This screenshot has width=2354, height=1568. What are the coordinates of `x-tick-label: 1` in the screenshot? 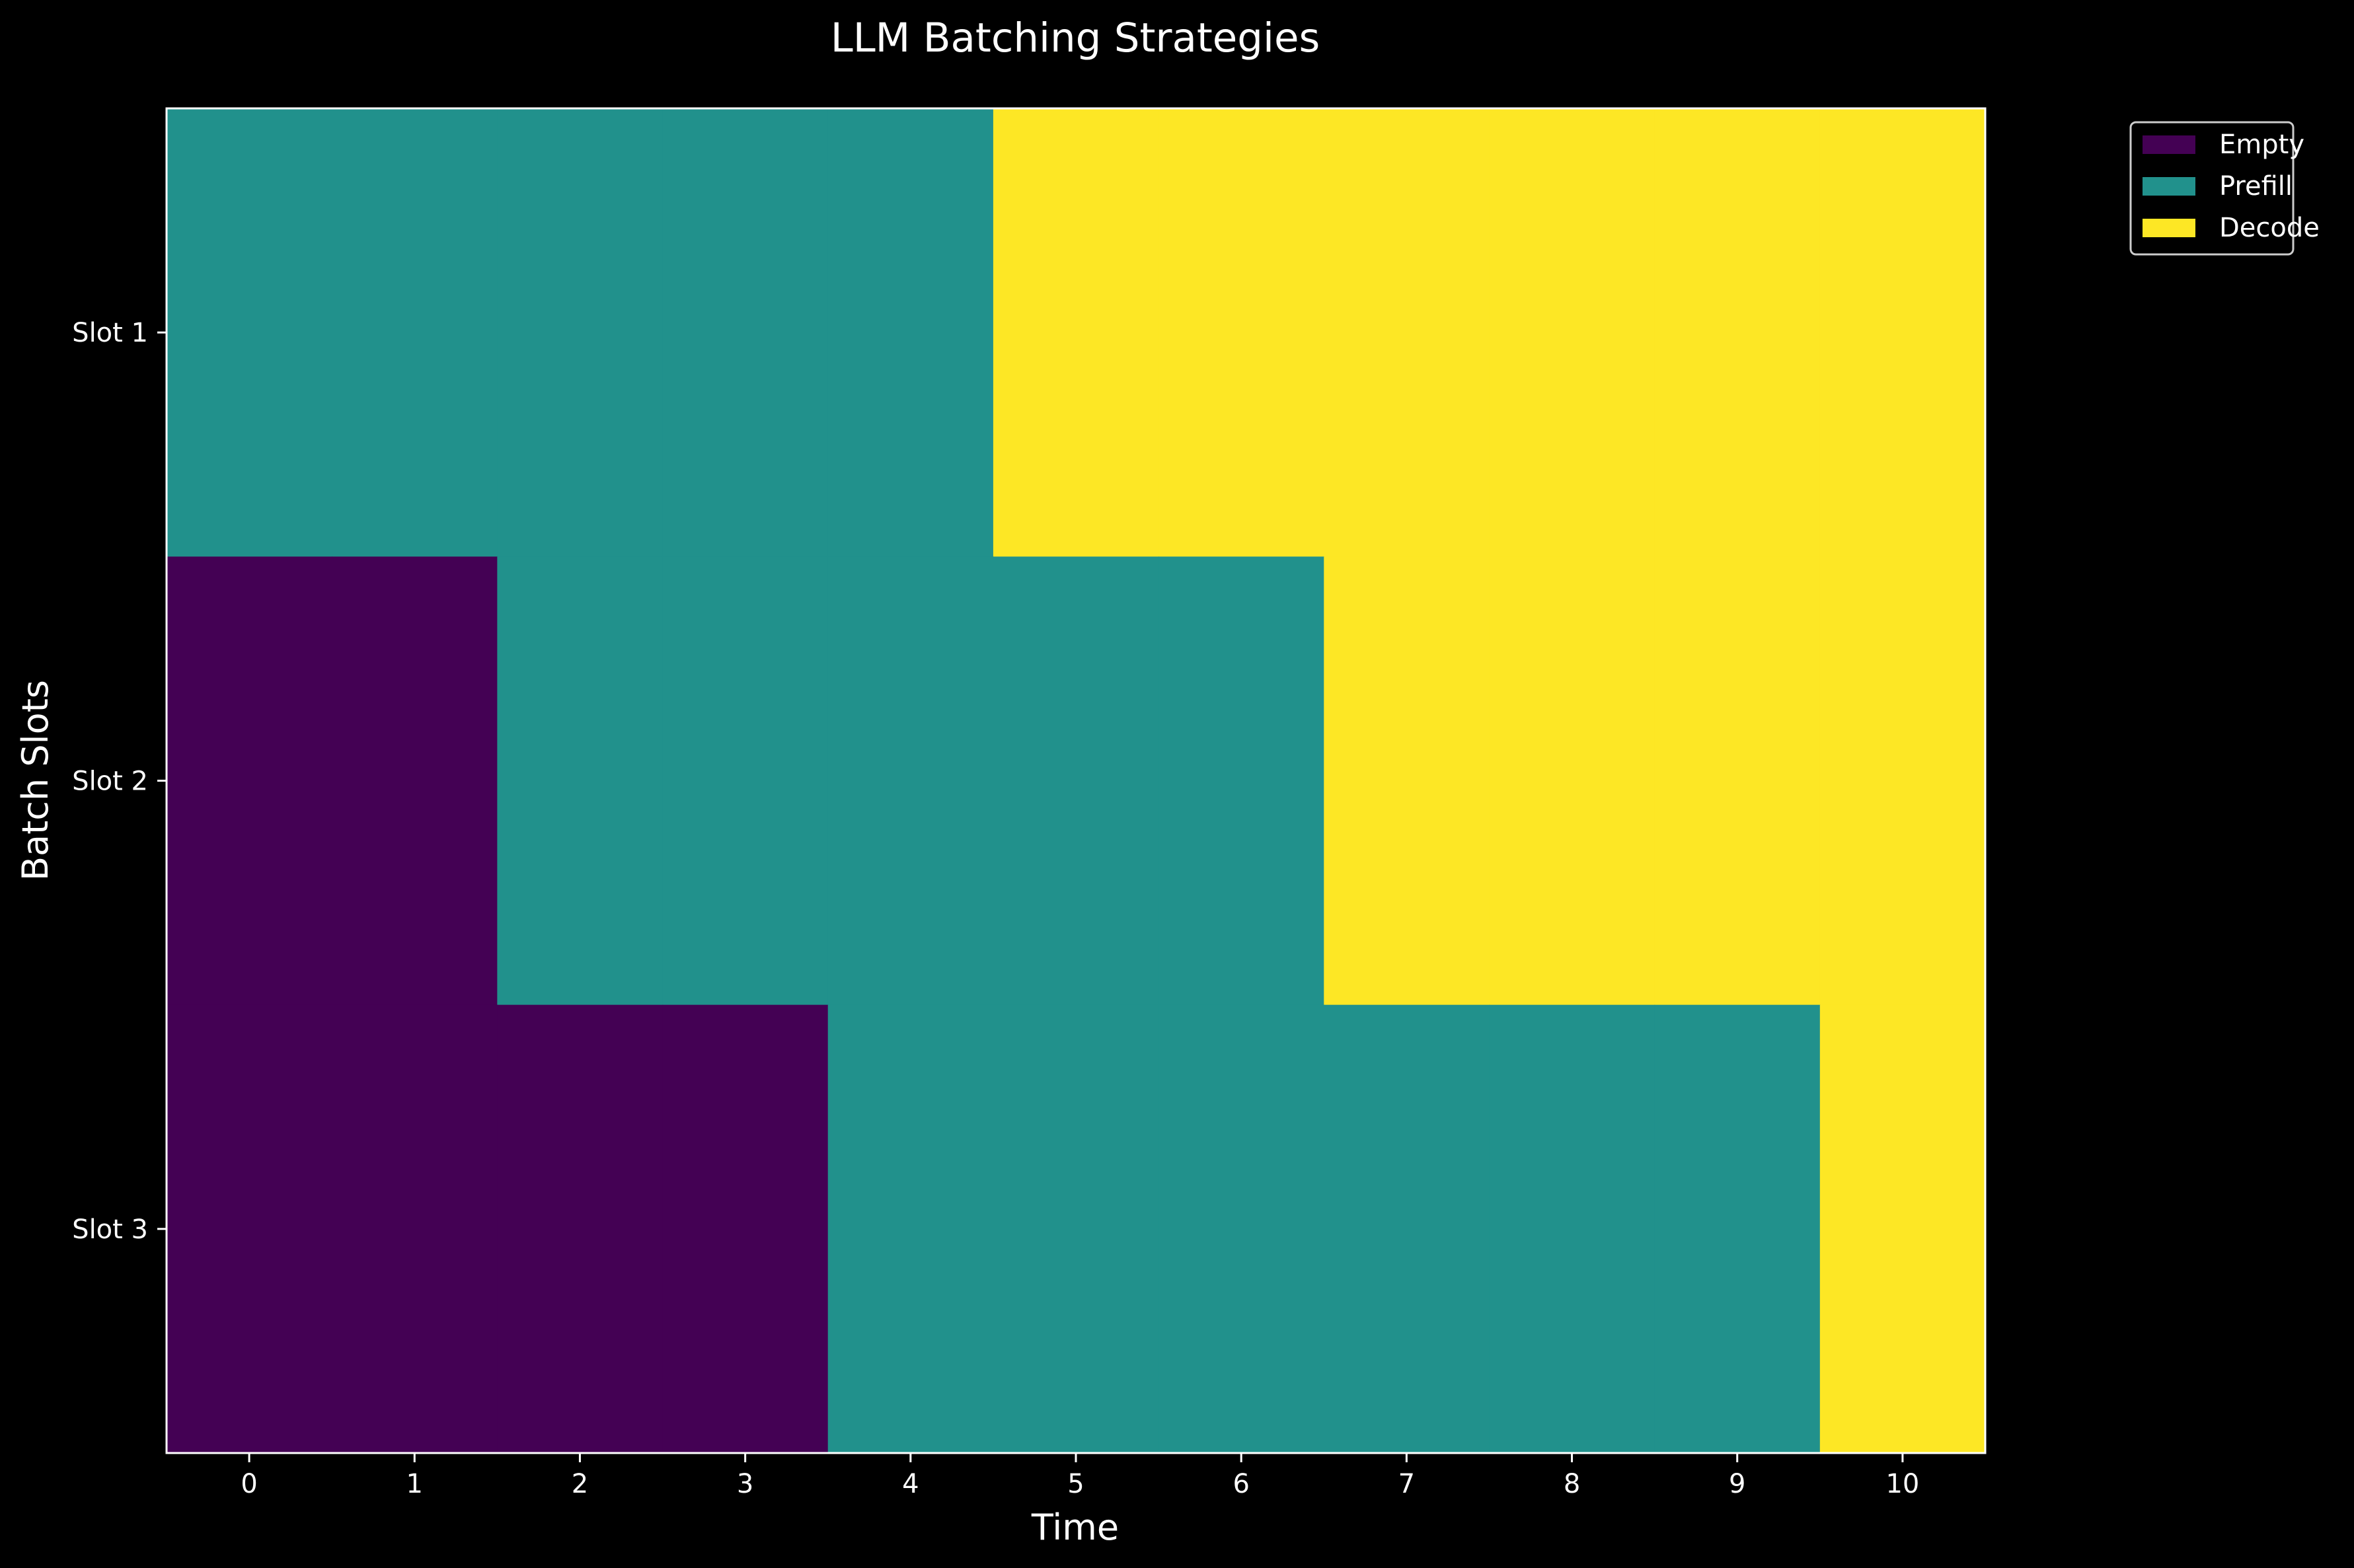 It's located at (414, 1484).